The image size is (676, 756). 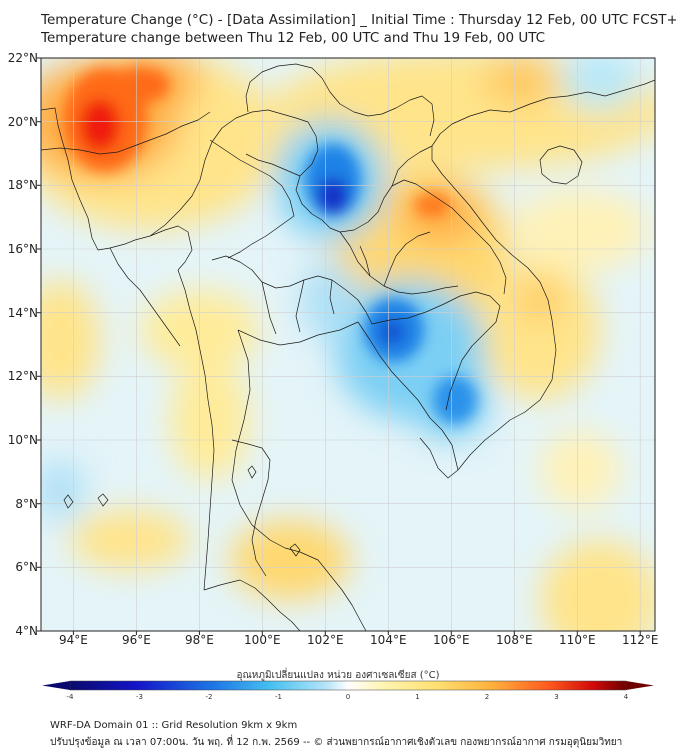 I want to click on lat-label-16: 16°N, so click(x=22, y=249).